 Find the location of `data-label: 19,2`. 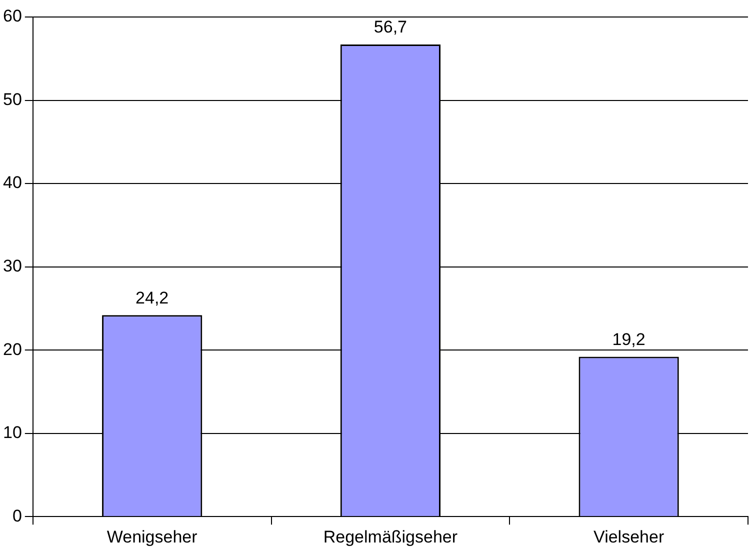

data-label: 19,2 is located at coordinates (629, 339).